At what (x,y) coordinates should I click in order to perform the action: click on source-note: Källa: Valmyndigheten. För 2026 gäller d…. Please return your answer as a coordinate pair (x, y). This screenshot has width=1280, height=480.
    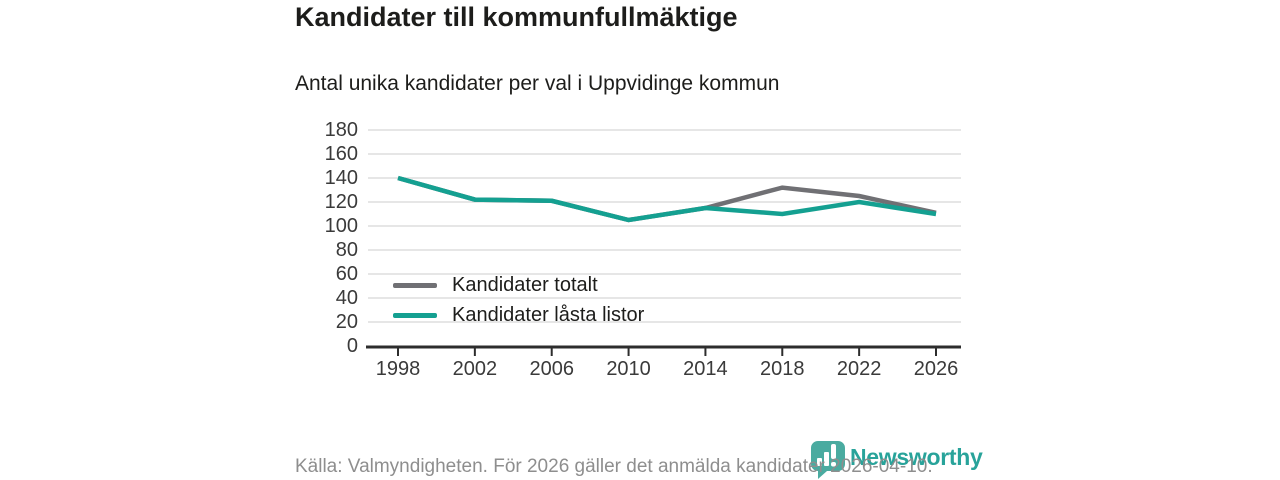
    Looking at the image, I should click on (614, 466).